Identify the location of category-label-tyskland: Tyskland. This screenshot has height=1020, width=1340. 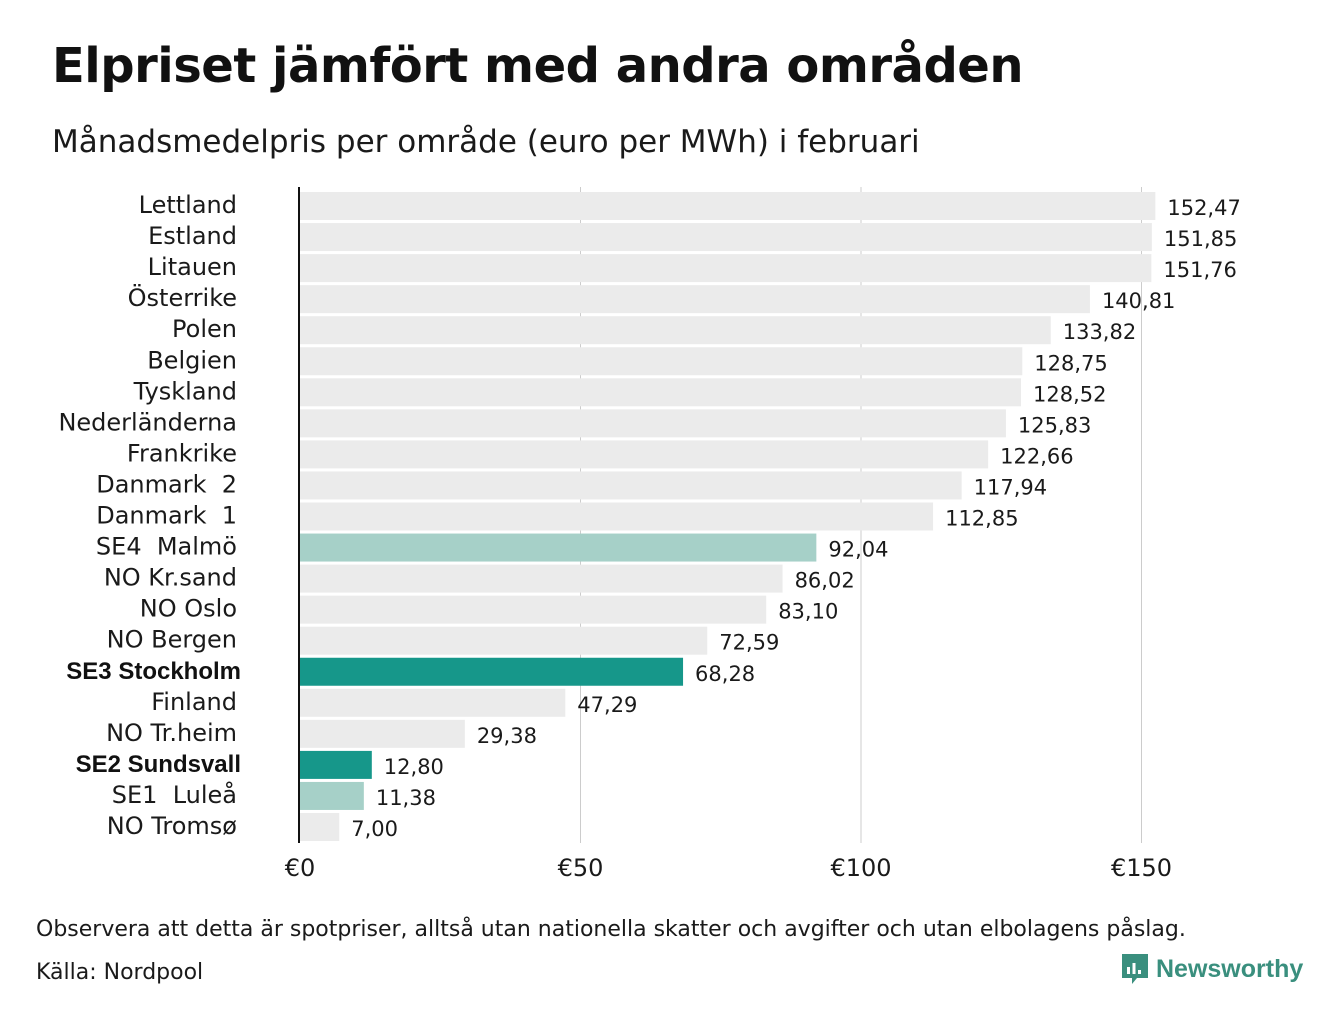
(185, 391).